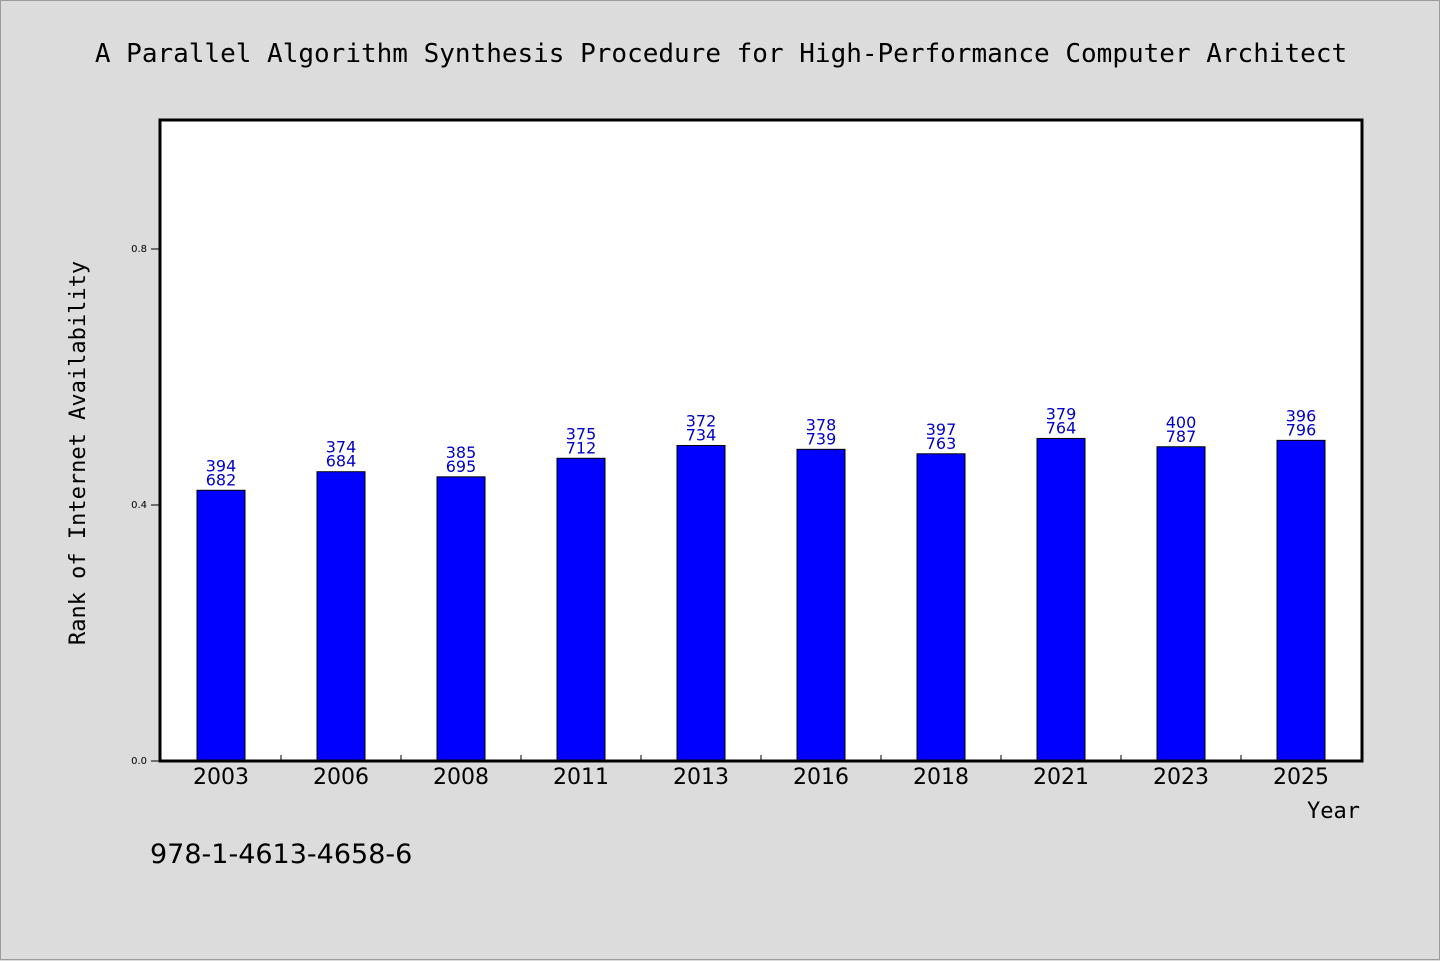 This screenshot has height=961, width=1440. Describe the element at coordinates (1301, 777) in the screenshot. I see `x-tick-label: 2025` at that location.